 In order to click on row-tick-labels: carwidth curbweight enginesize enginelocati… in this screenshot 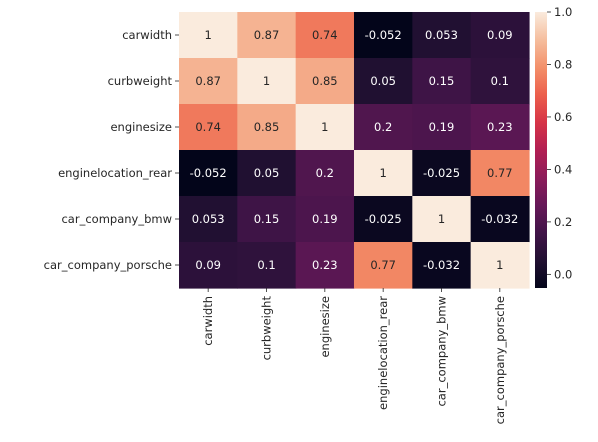, I will do `click(111, 150)`.